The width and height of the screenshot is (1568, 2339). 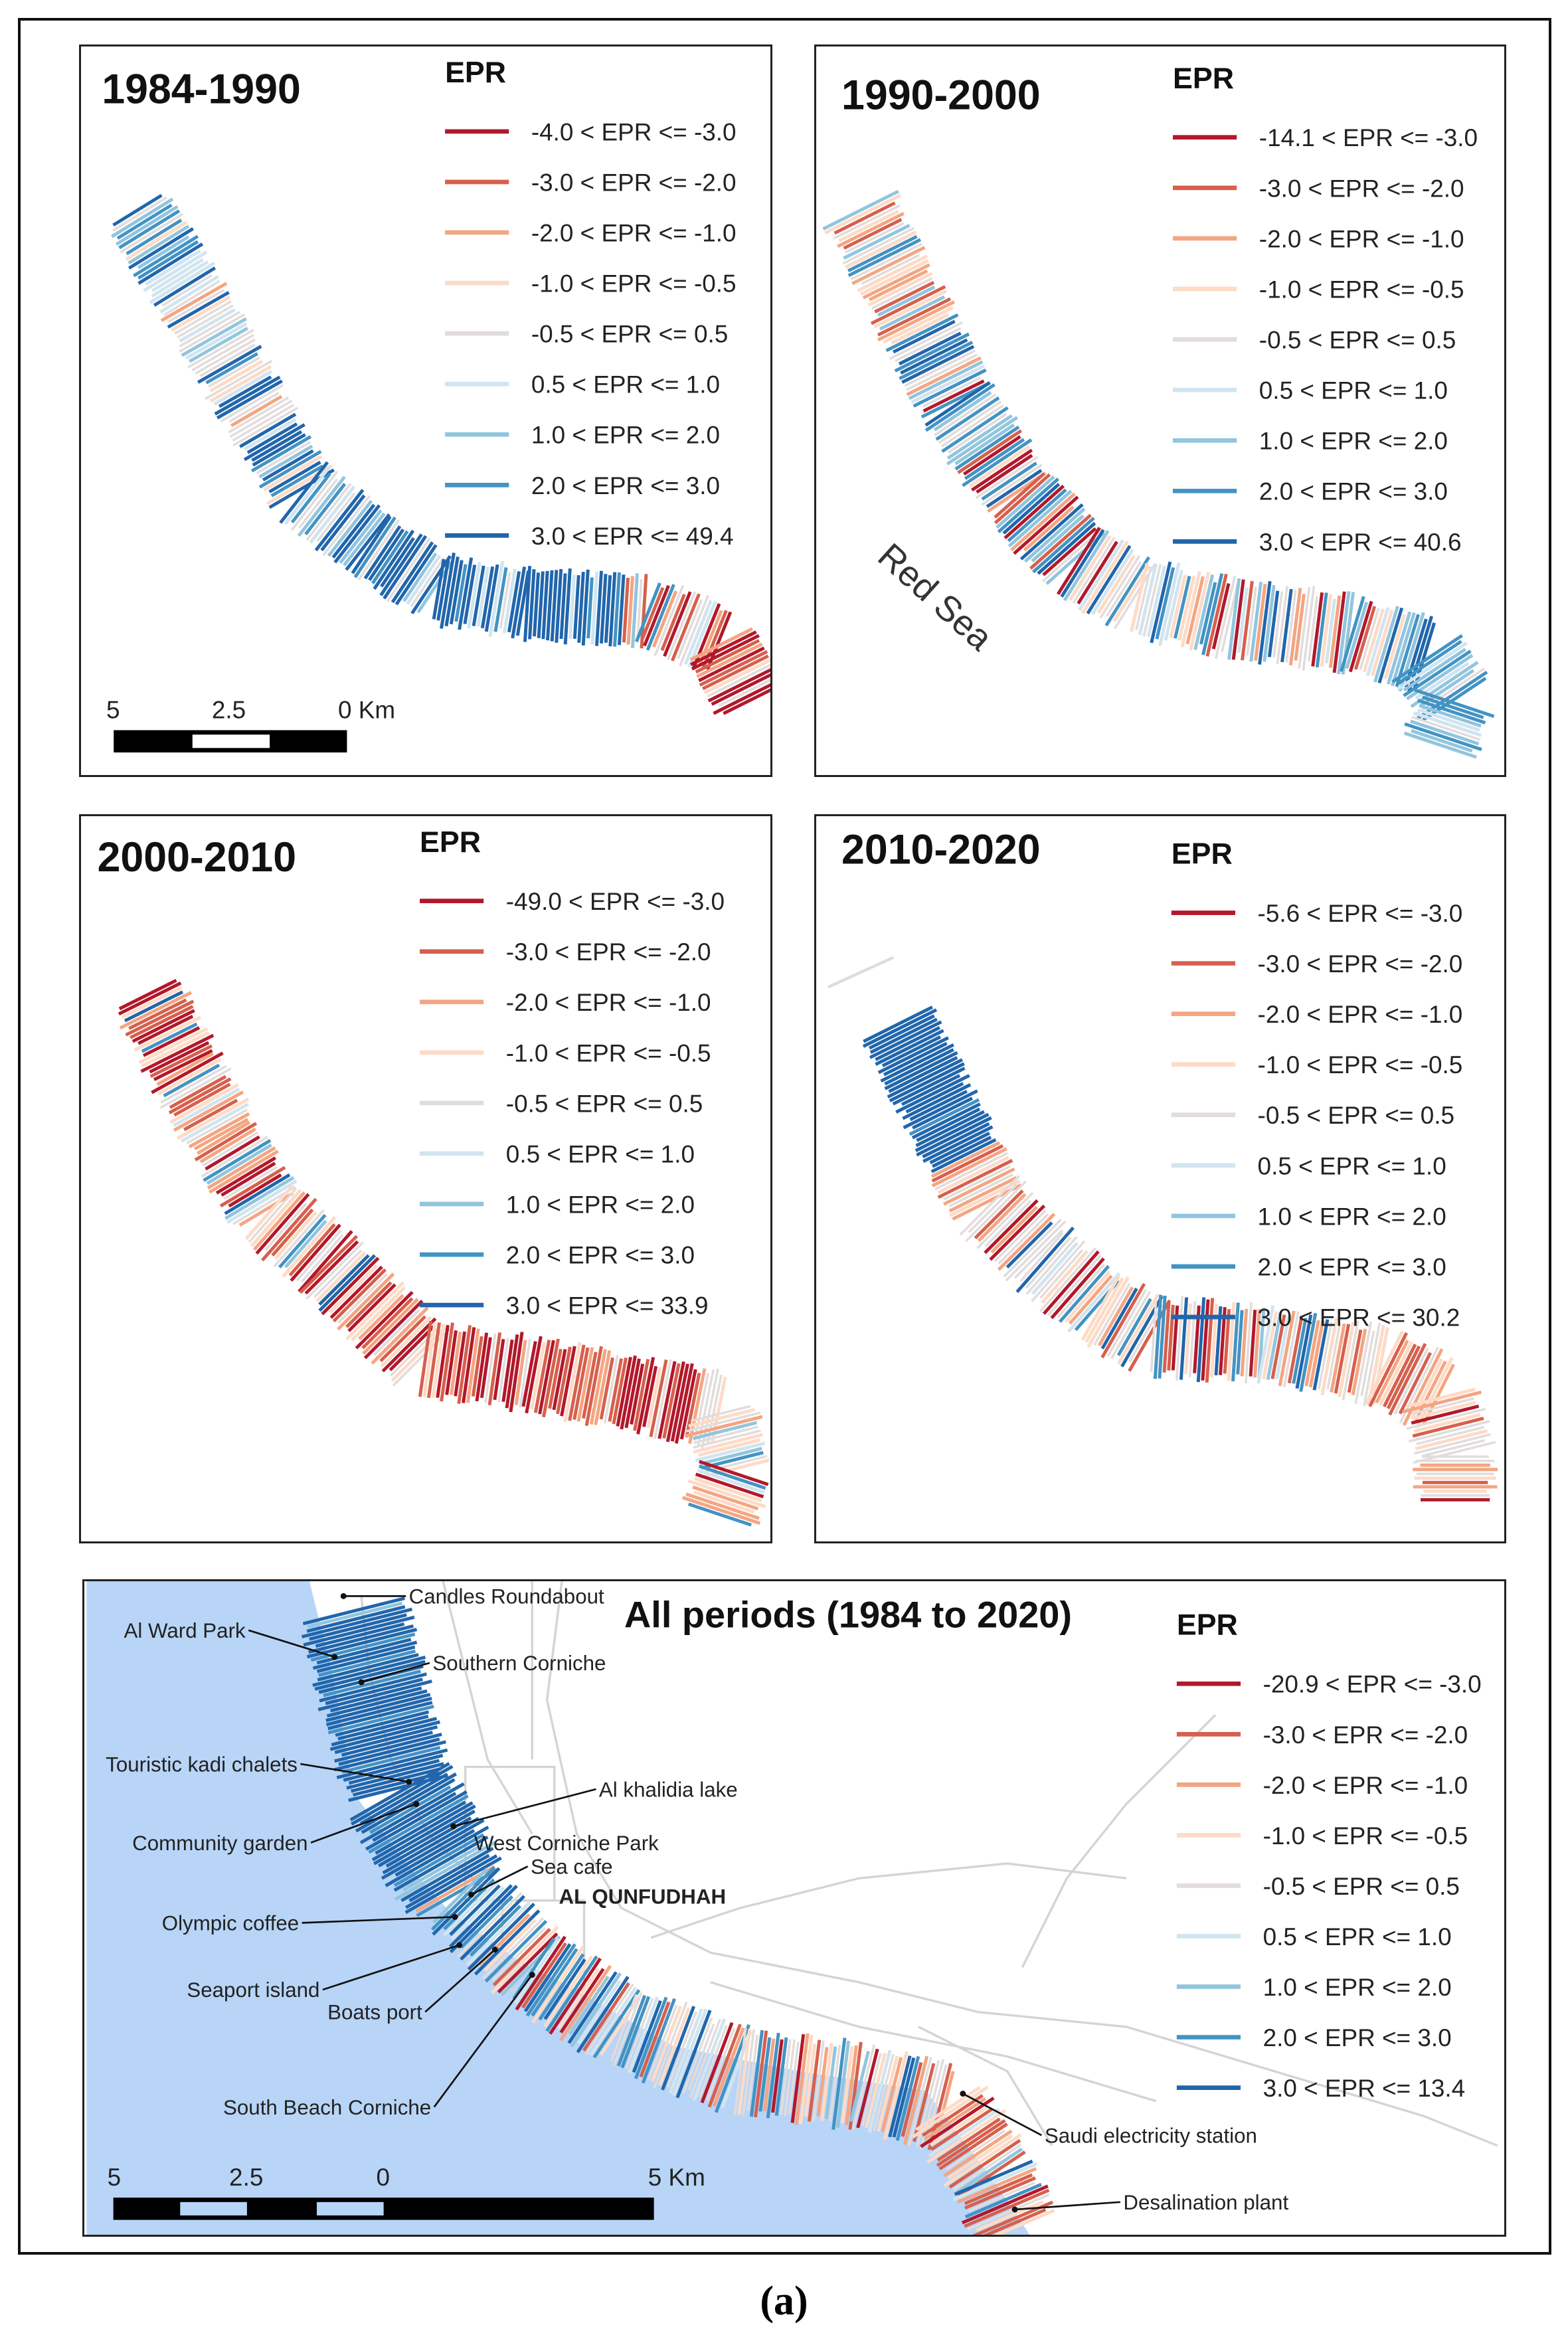 What do you see at coordinates (1357, 2038) in the screenshot?
I see `legend-item-label: 2.0 < EPR <= 3.0` at bounding box center [1357, 2038].